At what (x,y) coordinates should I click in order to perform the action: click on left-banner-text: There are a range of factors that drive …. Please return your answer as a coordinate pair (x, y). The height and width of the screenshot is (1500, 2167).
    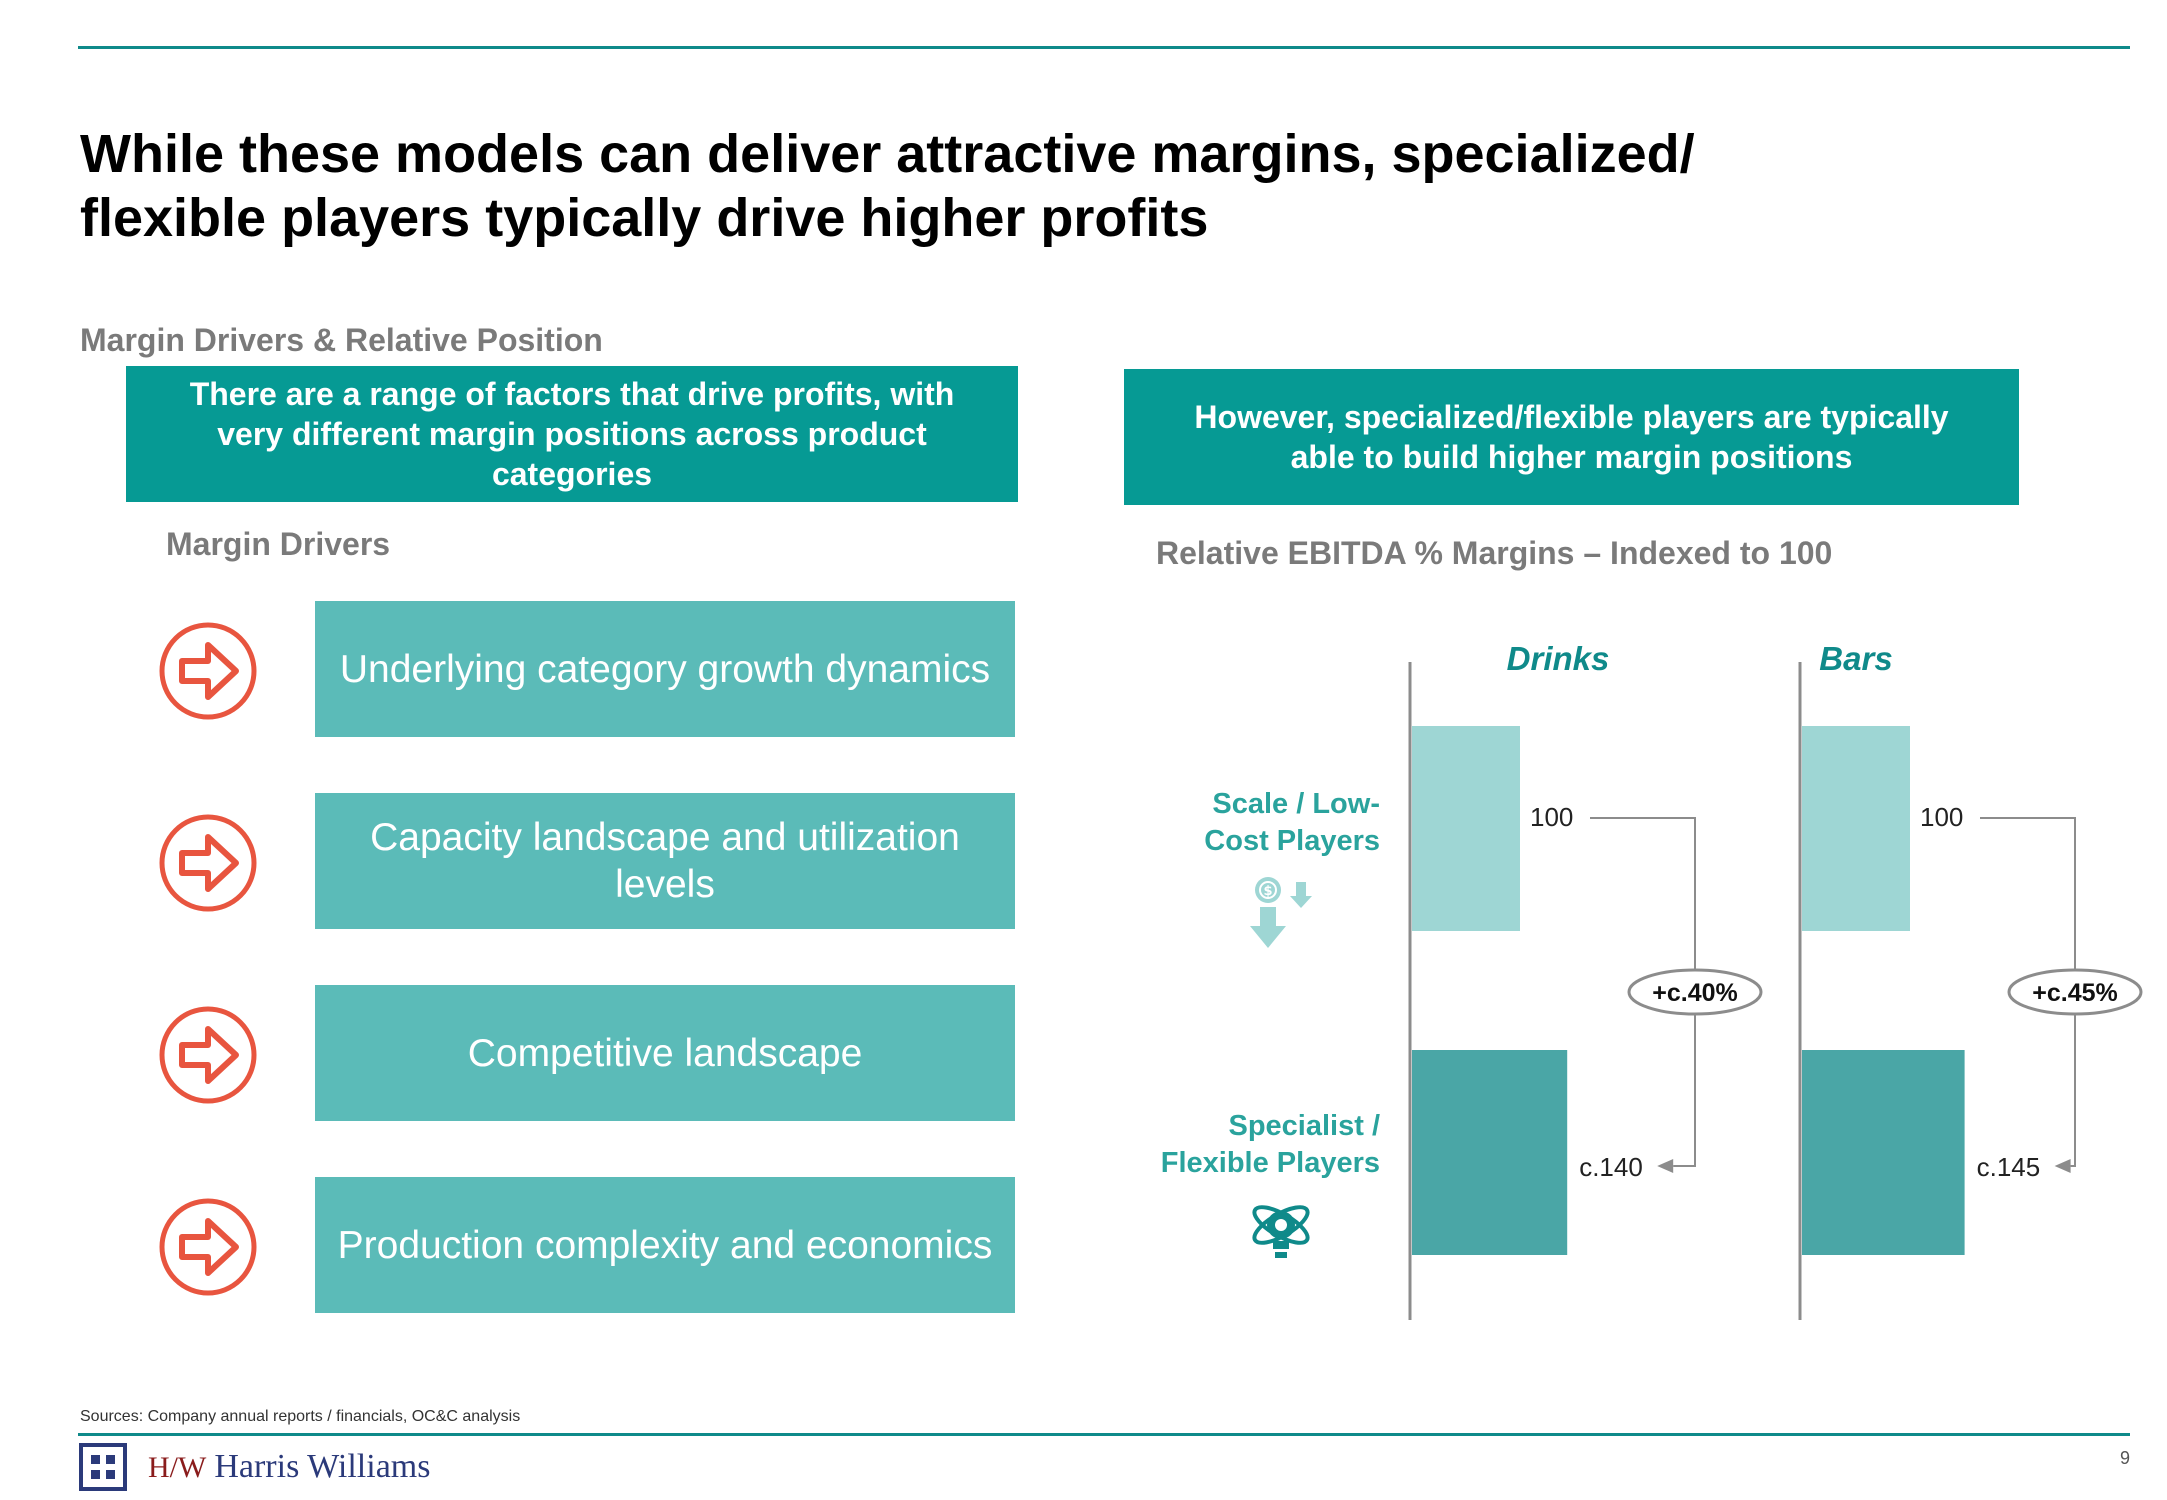
    Looking at the image, I should click on (572, 434).